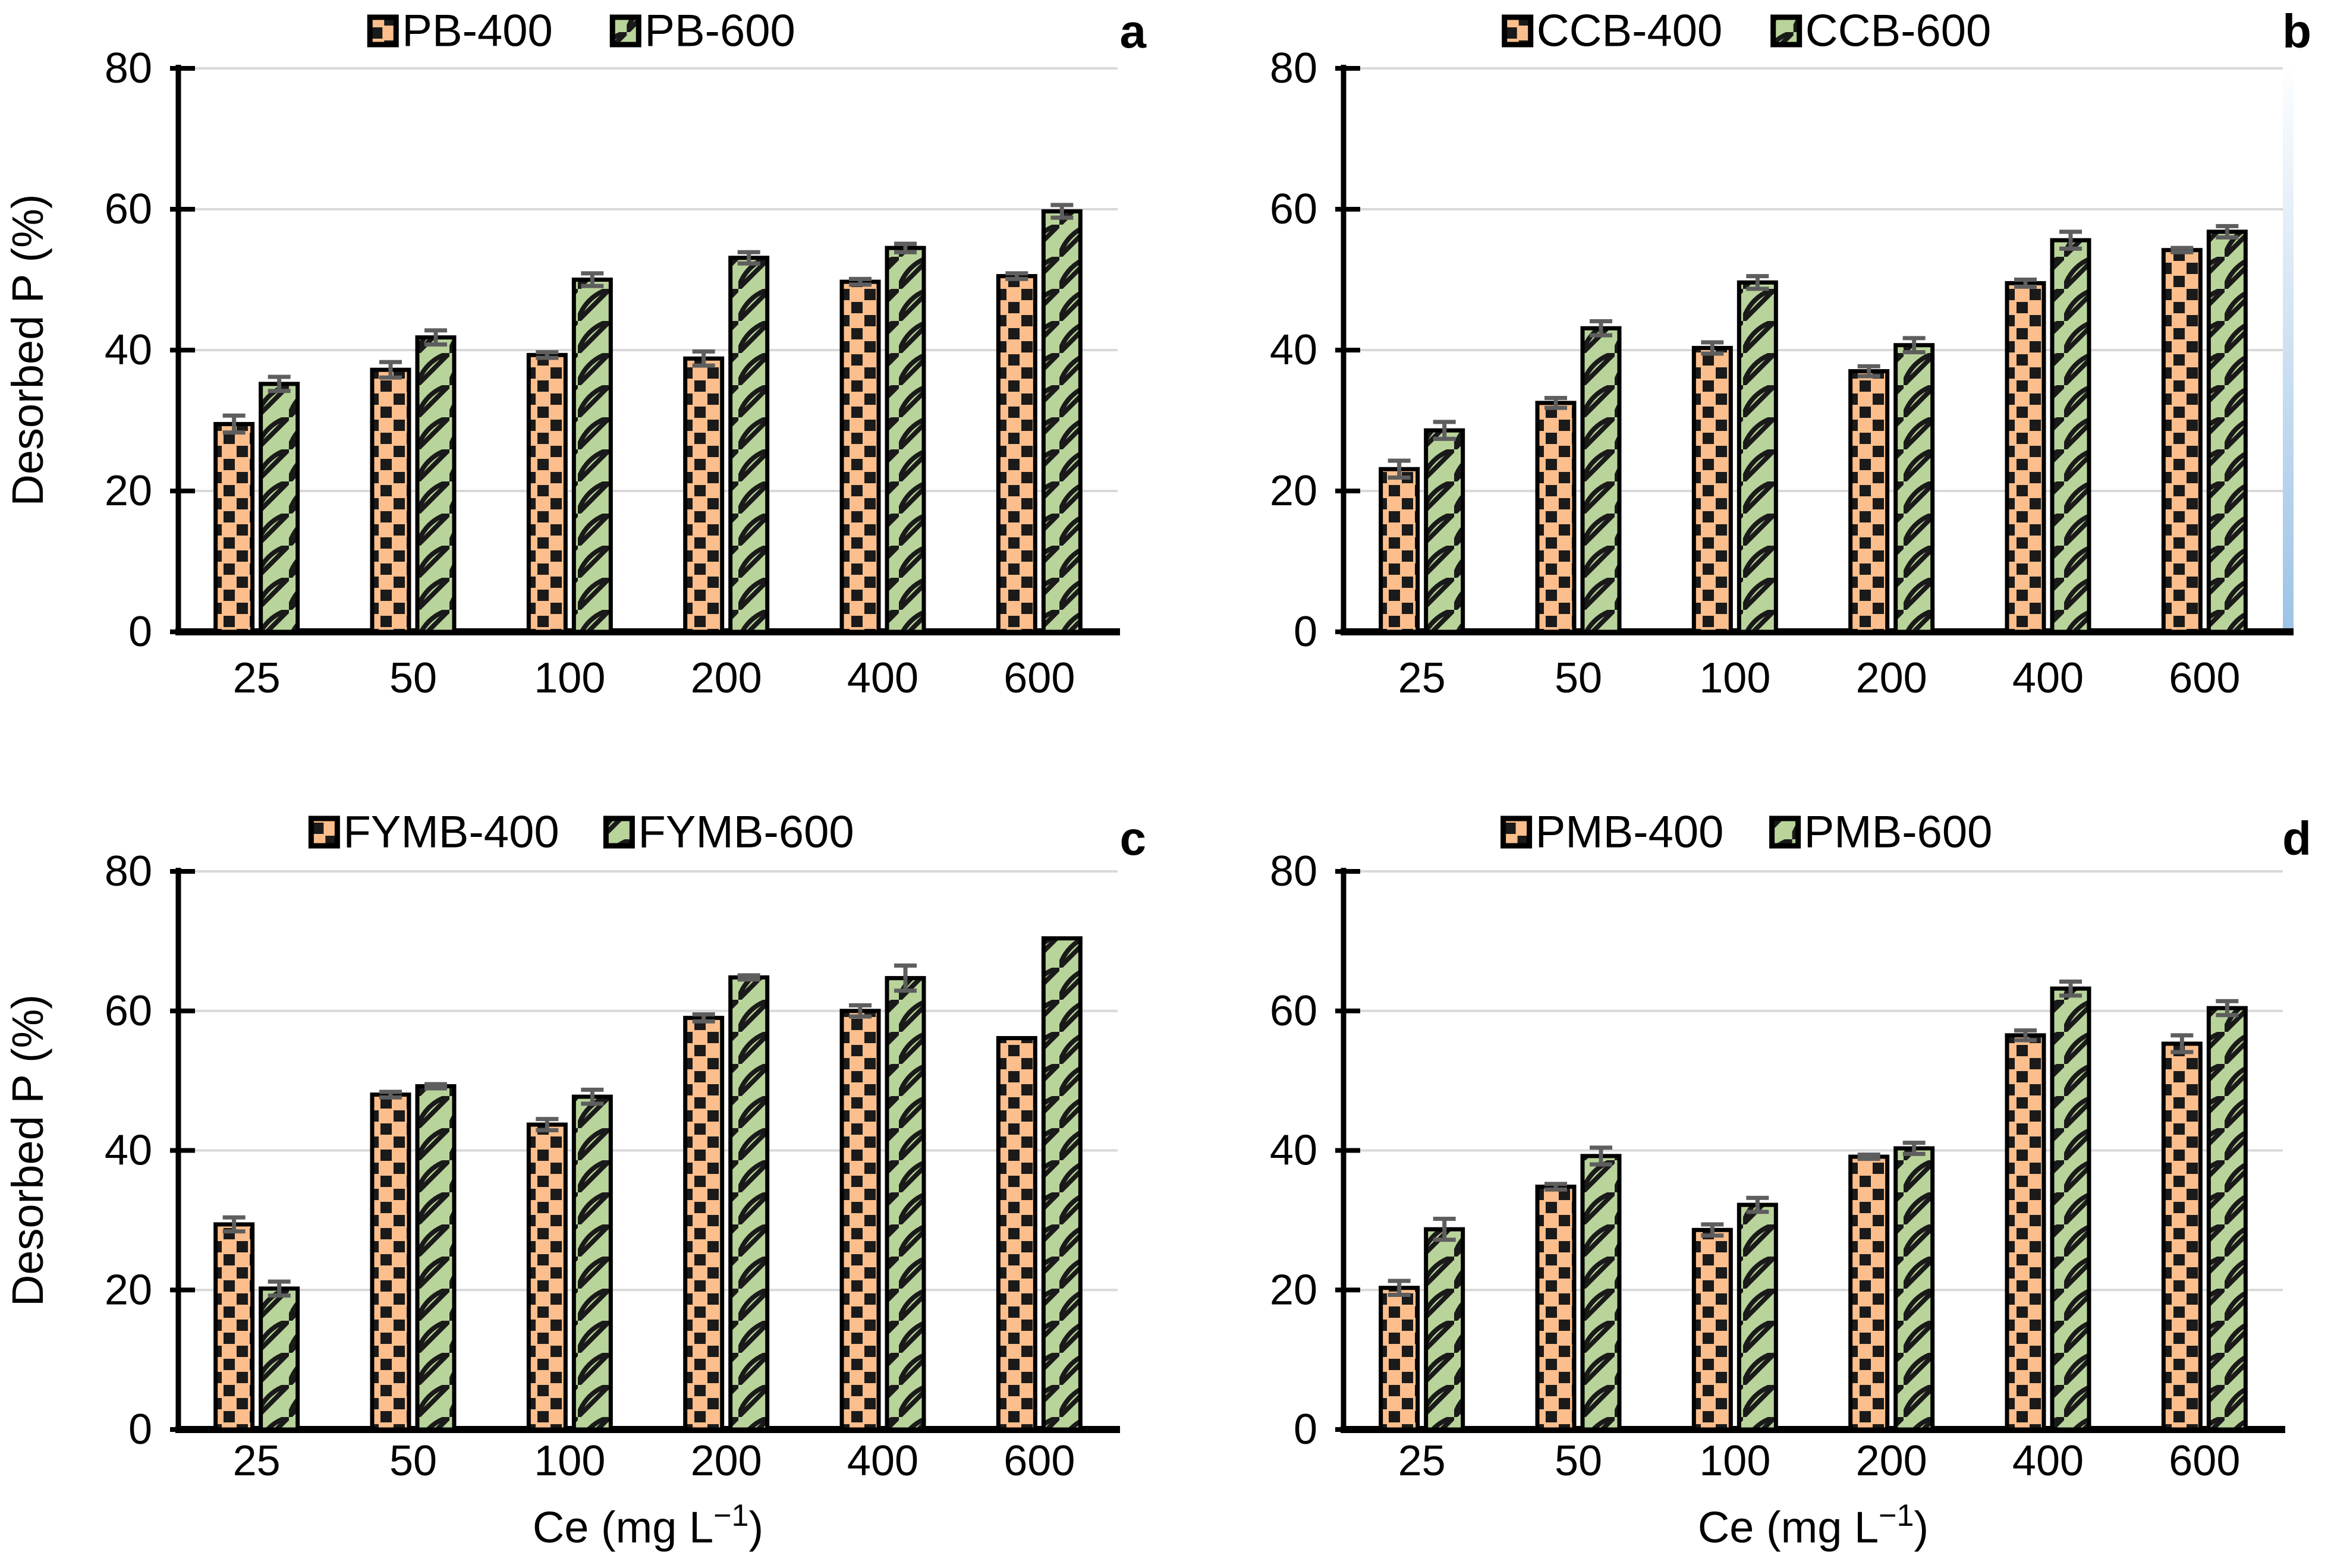 Image resolution: width=2331 pixels, height=1568 pixels. I want to click on x-category-label: 600, so click(2204, 678).